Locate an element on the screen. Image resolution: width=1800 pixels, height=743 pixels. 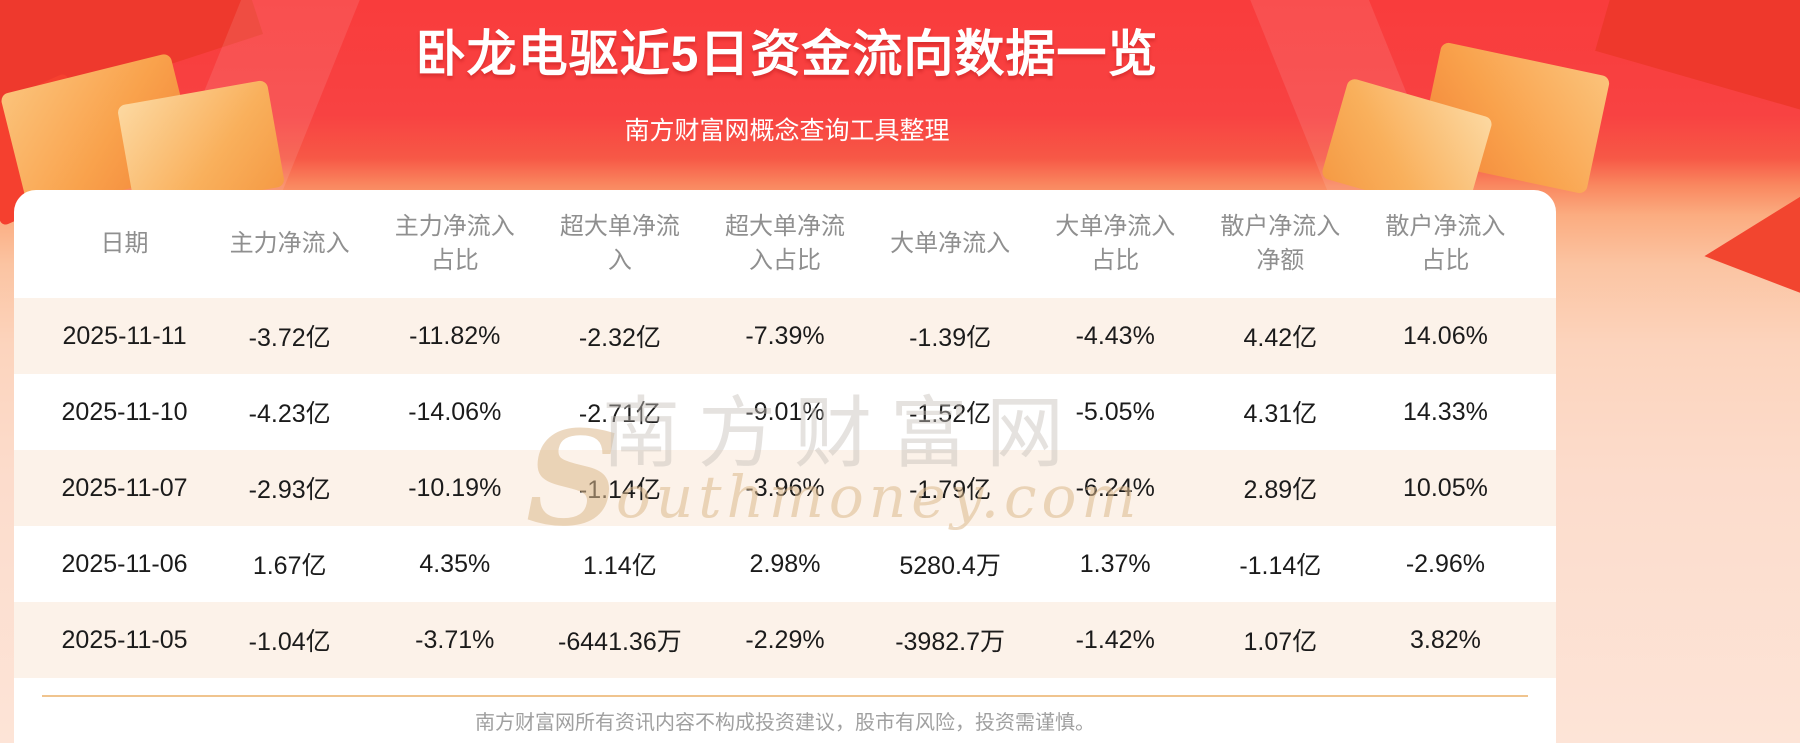
header-cell: 大单净流入占比 is located at coordinates (1115, 243).